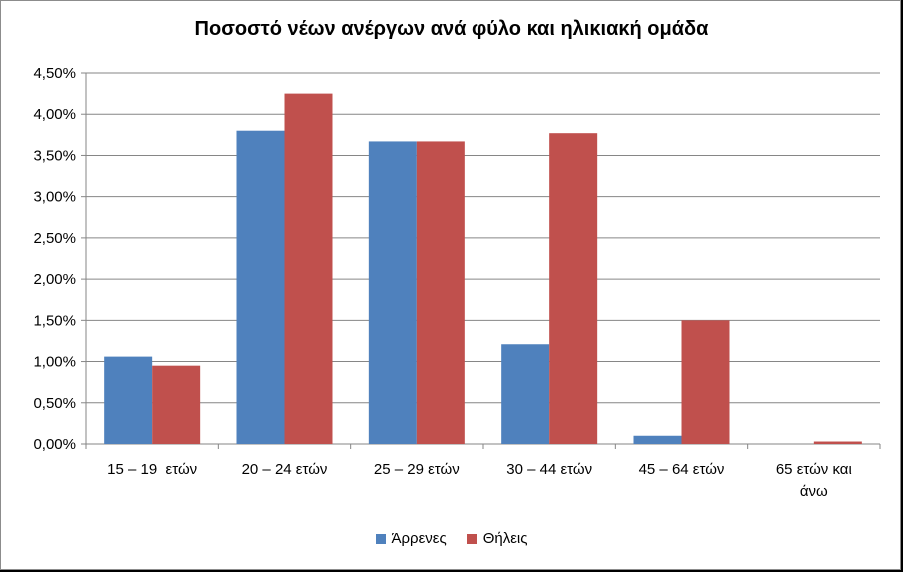 This screenshot has height=572, width=903. I want to click on legend-swatch-females, so click(471, 538).